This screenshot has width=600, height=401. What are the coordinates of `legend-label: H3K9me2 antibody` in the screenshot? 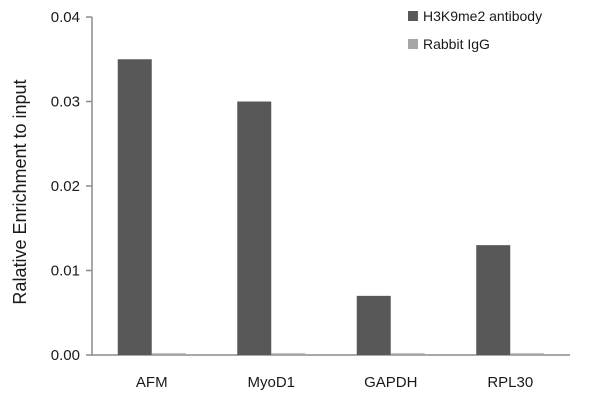 It's located at (482, 16).